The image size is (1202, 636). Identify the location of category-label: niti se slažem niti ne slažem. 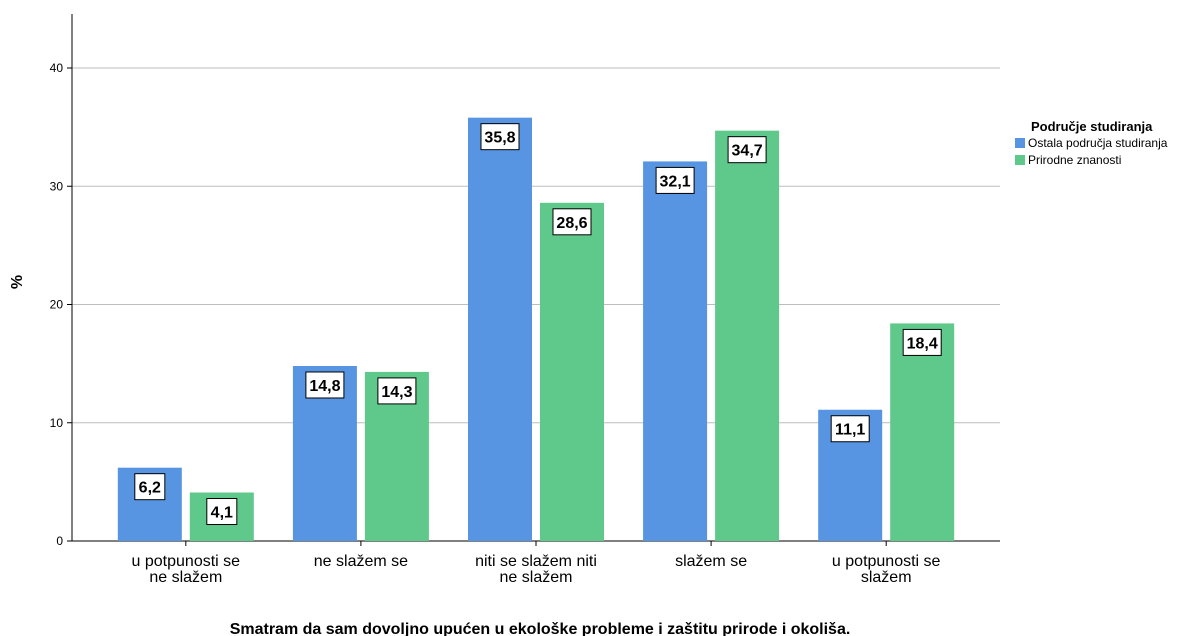
(536, 569).